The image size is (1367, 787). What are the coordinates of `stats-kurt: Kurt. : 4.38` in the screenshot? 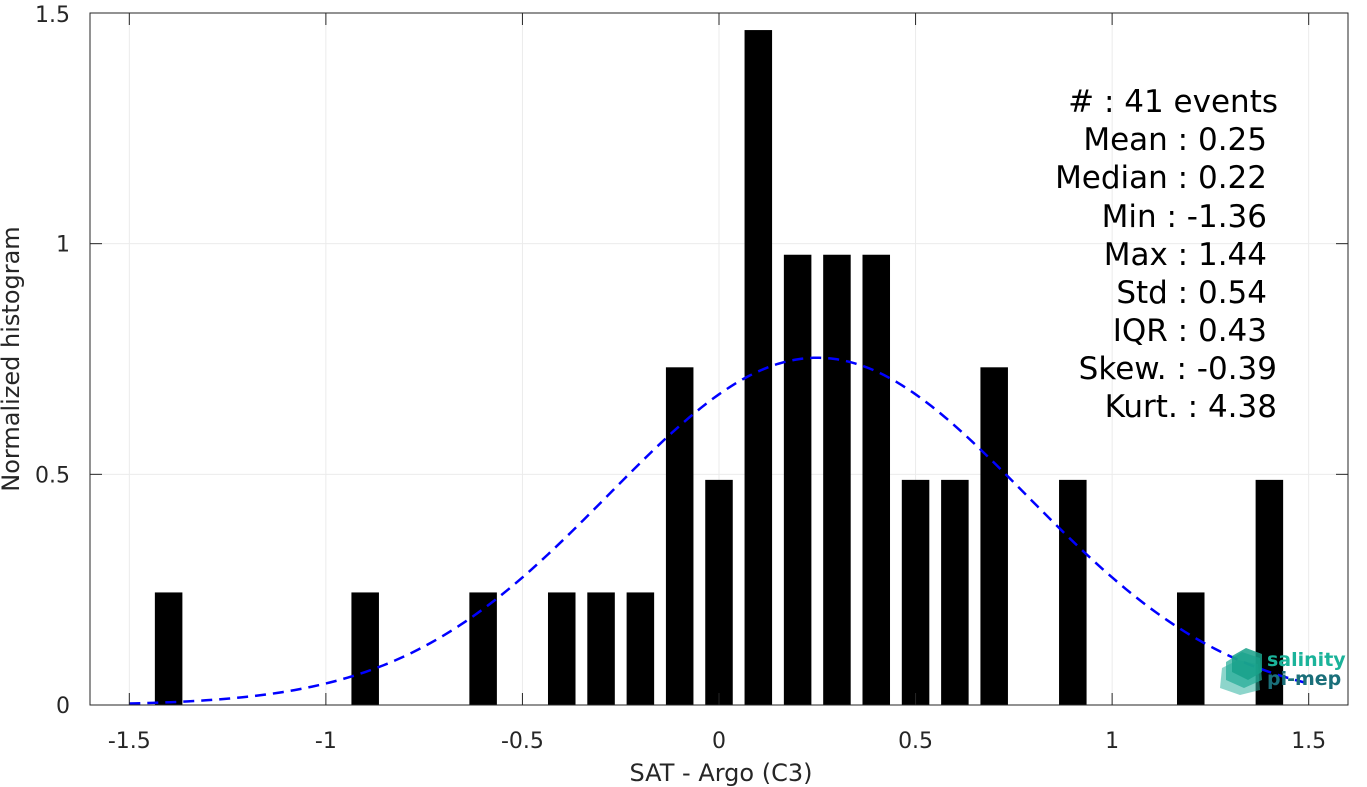 It's located at (1191, 407).